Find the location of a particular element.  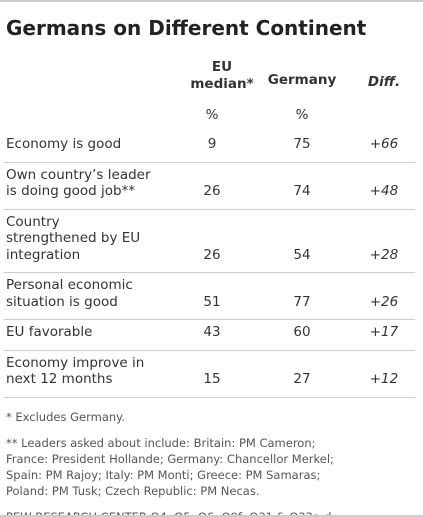

eu-value: 51 is located at coordinates (212, 301).